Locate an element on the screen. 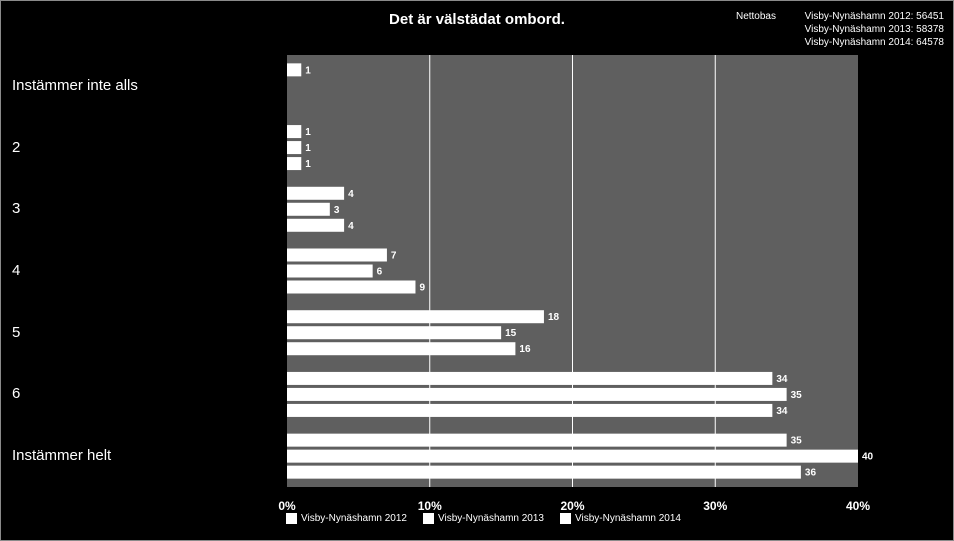 This screenshot has height=541, width=954. legend-label: Visby-Nynäshamn 2014 is located at coordinates (628, 518).